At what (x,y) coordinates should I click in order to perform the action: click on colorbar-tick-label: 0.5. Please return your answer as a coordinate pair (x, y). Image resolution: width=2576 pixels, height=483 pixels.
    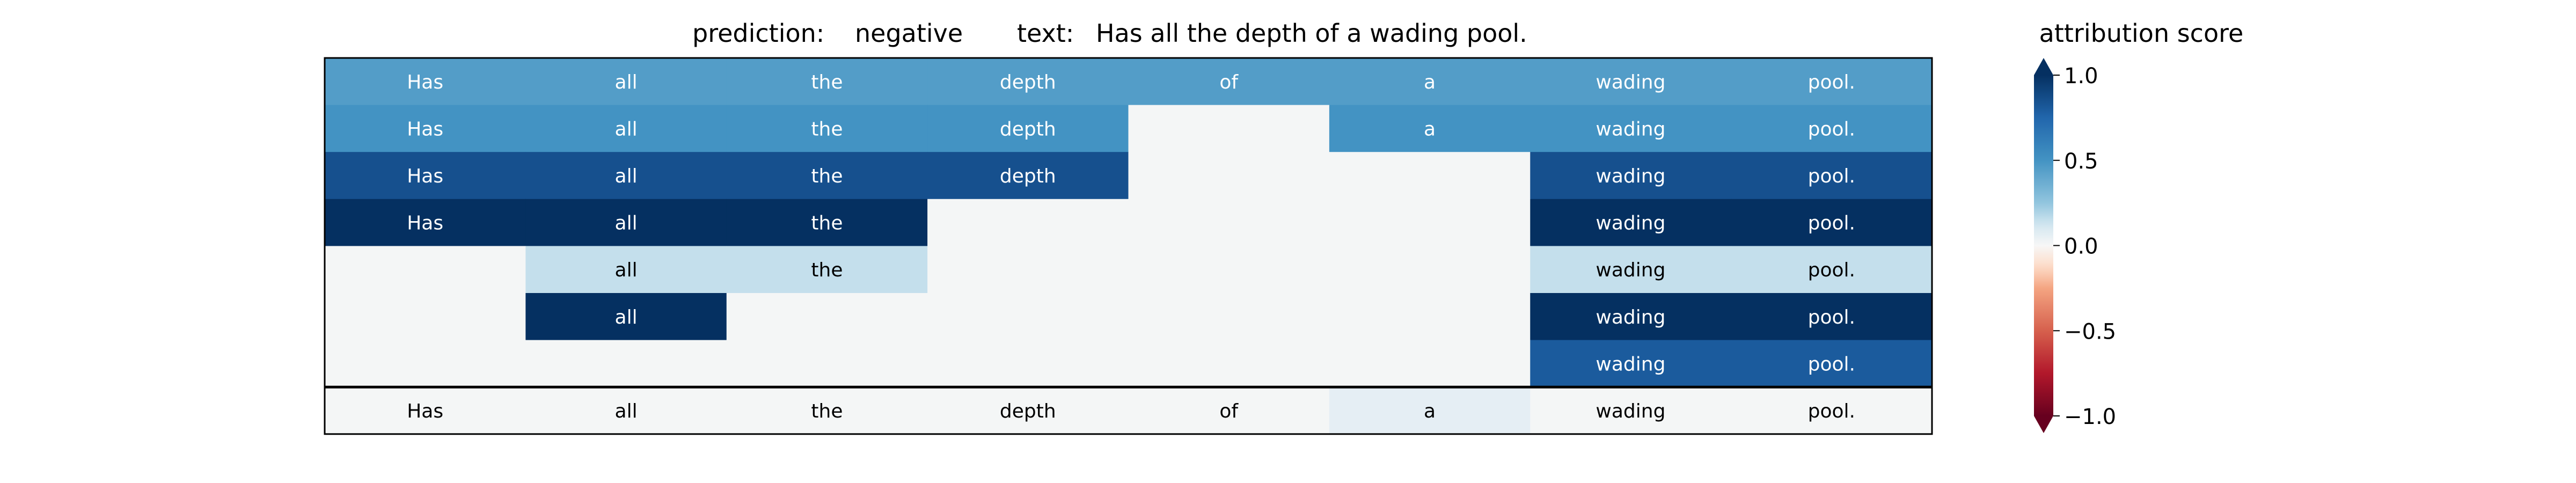
    Looking at the image, I should click on (2081, 161).